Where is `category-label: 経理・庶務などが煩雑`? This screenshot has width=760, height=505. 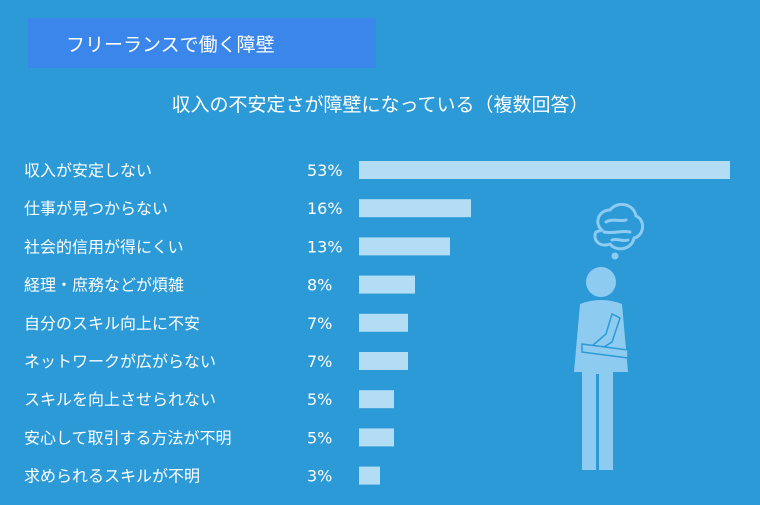
category-label: 経理・庶務などが煩雑 is located at coordinates (104, 285).